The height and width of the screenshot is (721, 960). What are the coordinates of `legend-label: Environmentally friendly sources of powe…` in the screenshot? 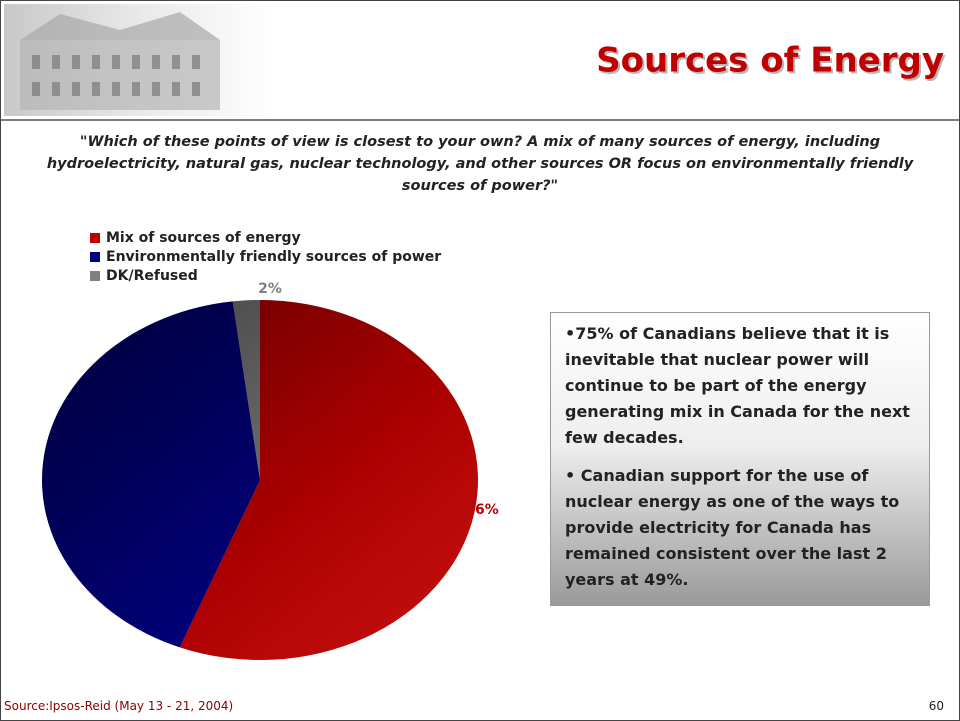 It's located at (273, 257).